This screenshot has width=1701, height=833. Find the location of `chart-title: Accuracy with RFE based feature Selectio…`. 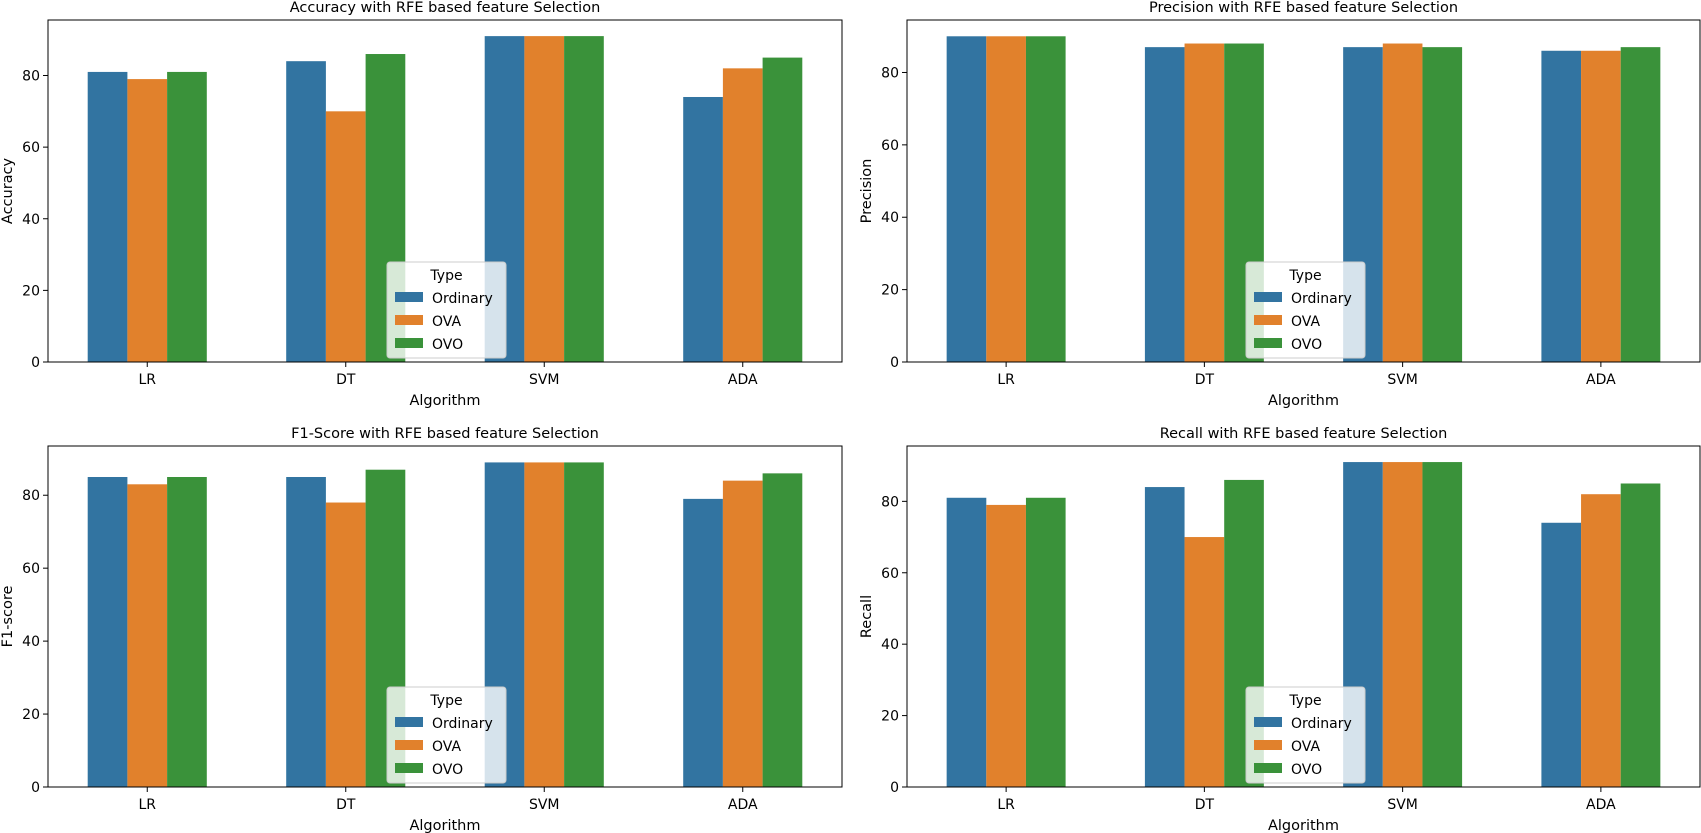

chart-title: Accuracy with RFE based feature Selectio… is located at coordinates (445, 8).